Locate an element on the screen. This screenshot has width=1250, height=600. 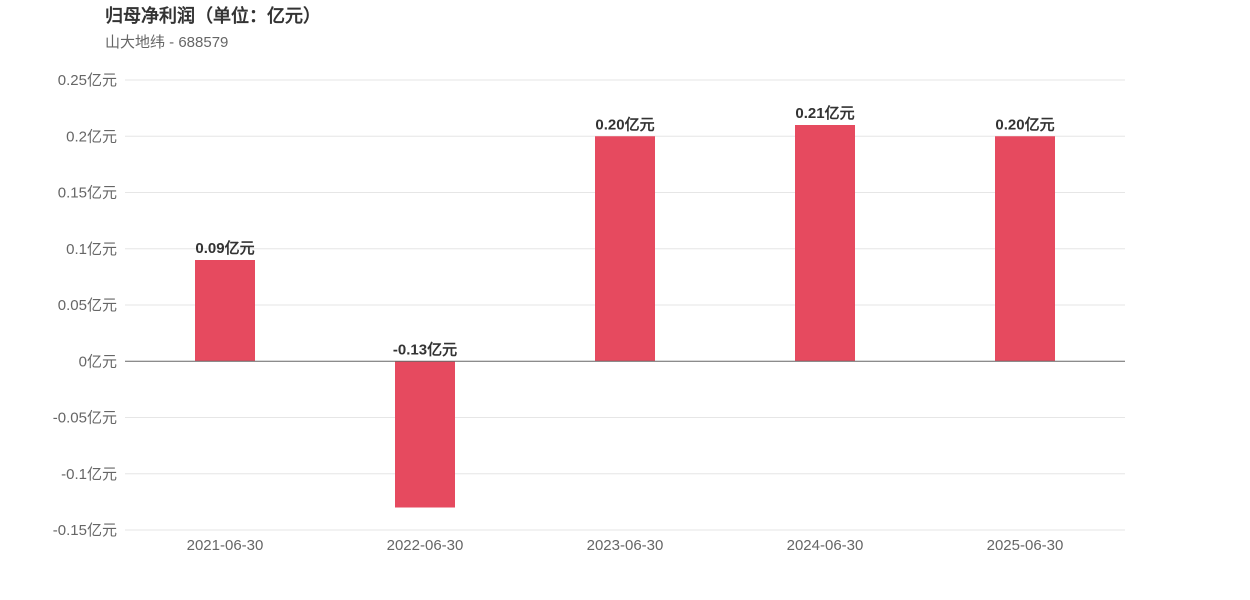
data-label: -0.13亿元 is located at coordinates (425, 349).